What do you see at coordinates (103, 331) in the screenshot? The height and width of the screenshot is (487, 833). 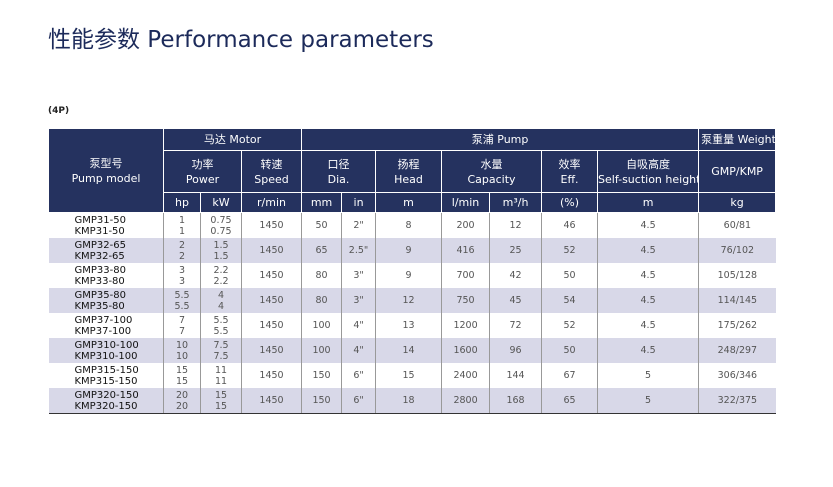 I see `line: KMP37-100` at bounding box center [103, 331].